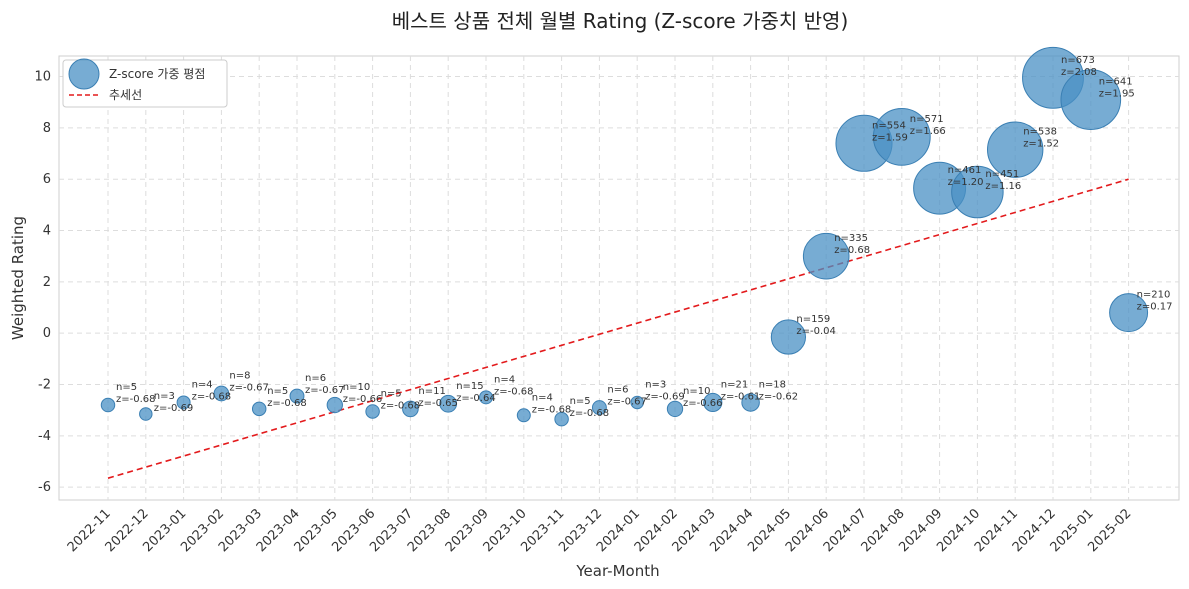 This screenshot has width=1189, height=589. Describe the element at coordinates (1079, 72) in the screenshot. I see `bubble-z-label: z=2.08` at that location.